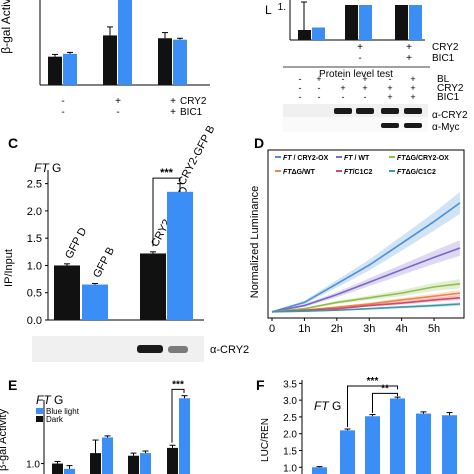 The height and width of the screenshot is (474, 474). I want to click on panel-f-tag: FT G, so click(327, 406).